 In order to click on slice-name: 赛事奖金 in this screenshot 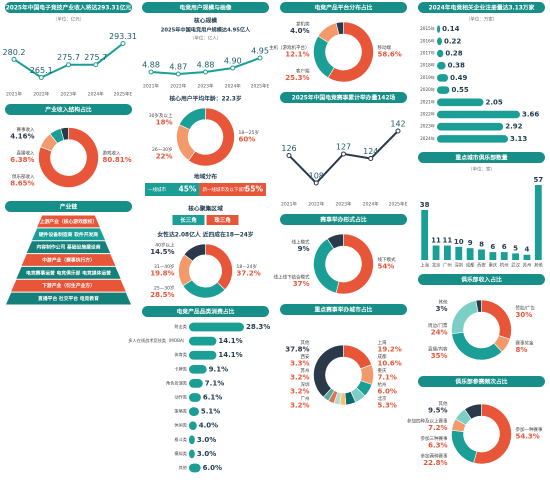, I will do `click(525, 343)`.